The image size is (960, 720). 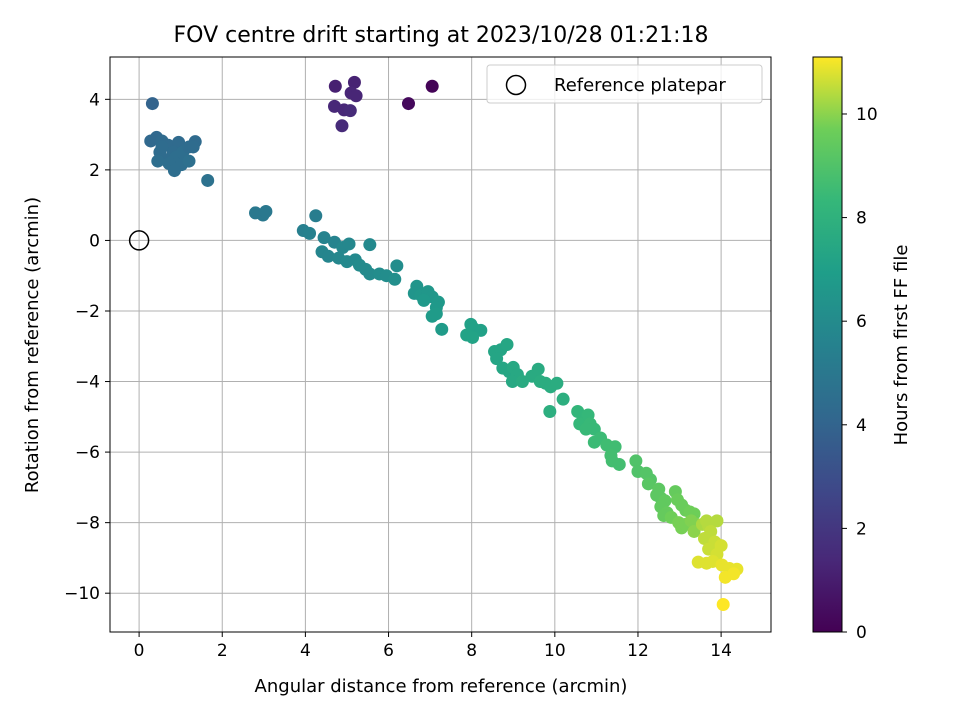 I want to click on y-tick-label: −6, so click(x=87, y=453).